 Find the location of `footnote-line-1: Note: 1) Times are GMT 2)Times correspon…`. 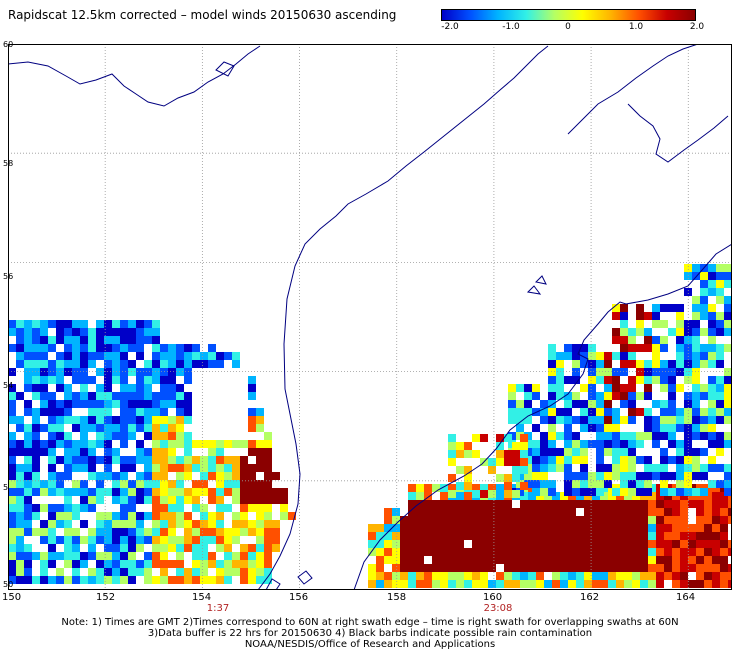

footnote-line-1: Note: 1) Times are GMT 2)Times correspon… is located at coordinates (370, 622).